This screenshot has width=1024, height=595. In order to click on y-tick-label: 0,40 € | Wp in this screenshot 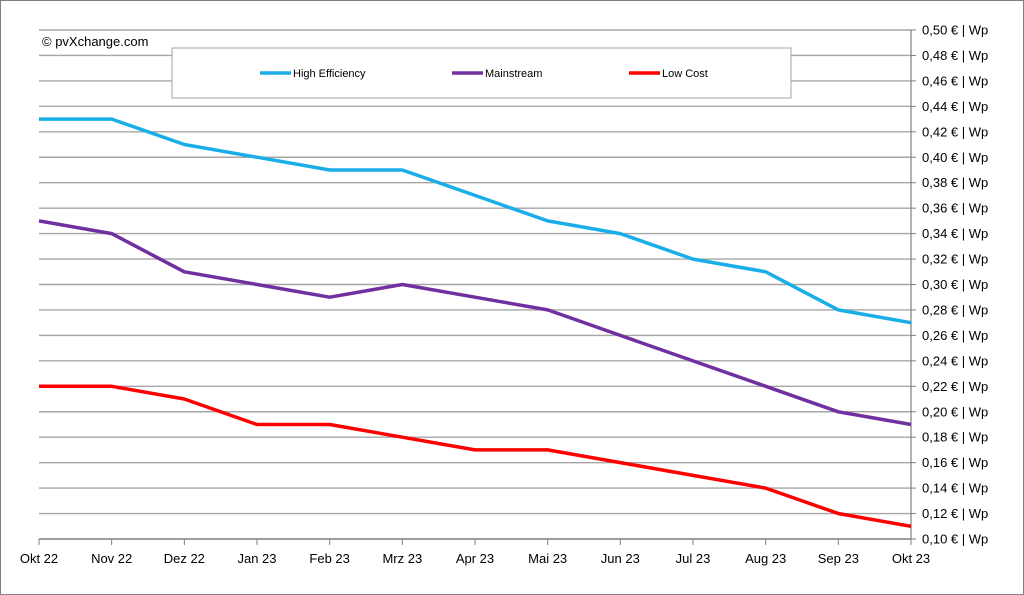, I will do `click(955, 157)`.